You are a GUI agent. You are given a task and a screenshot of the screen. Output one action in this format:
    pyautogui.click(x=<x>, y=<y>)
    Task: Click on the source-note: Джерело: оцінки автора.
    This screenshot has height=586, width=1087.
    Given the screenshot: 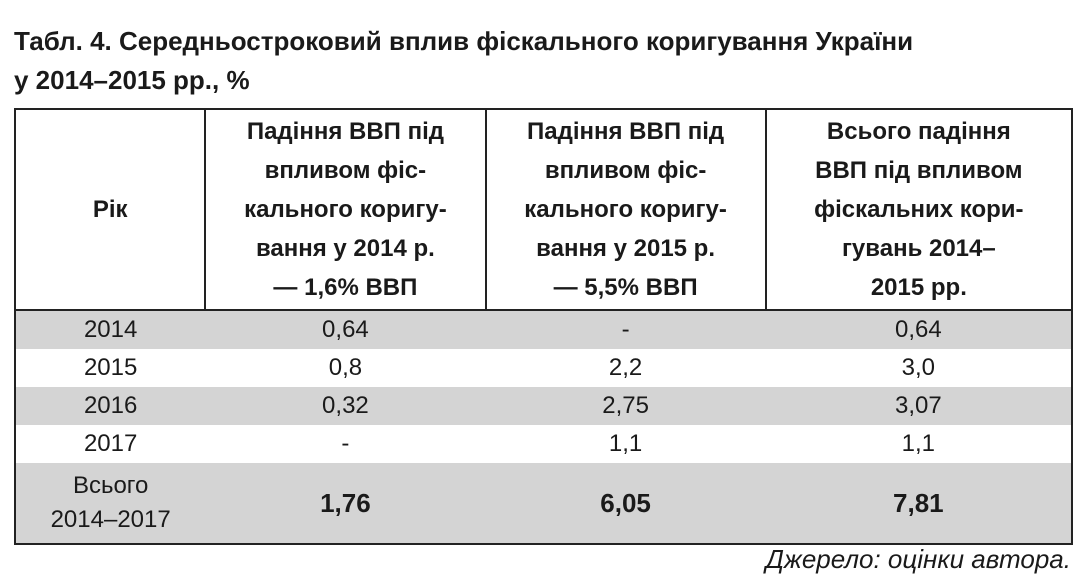 What is the action you would take?
    pyautogui.click(x=918, y=559)
    